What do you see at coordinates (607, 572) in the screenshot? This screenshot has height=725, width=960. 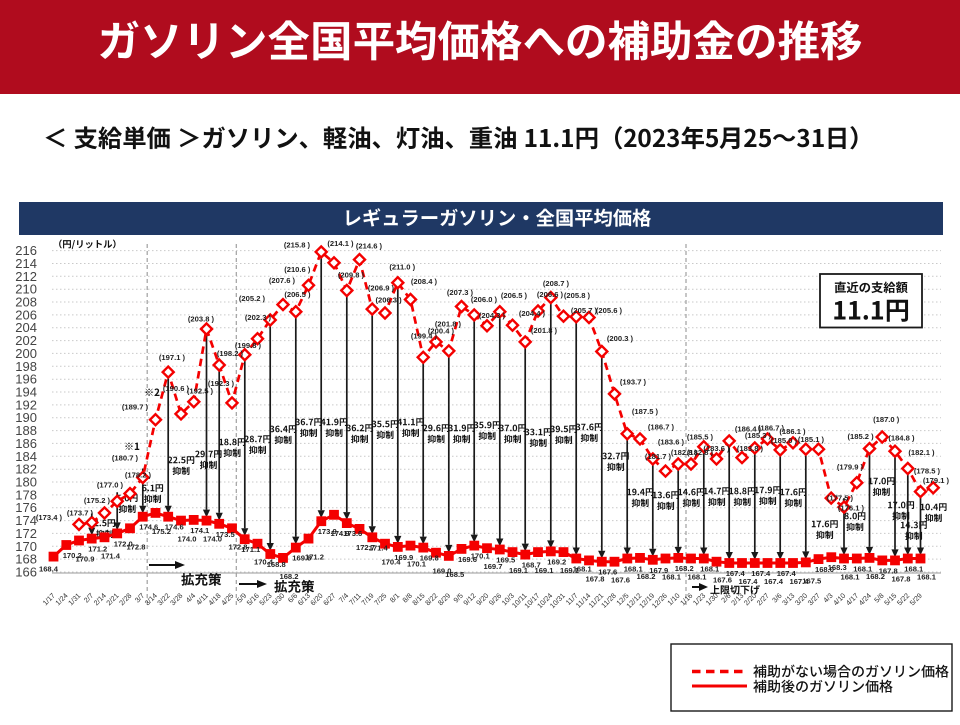 I see `svg-text: 167.6` at bounding box center [607, 572].